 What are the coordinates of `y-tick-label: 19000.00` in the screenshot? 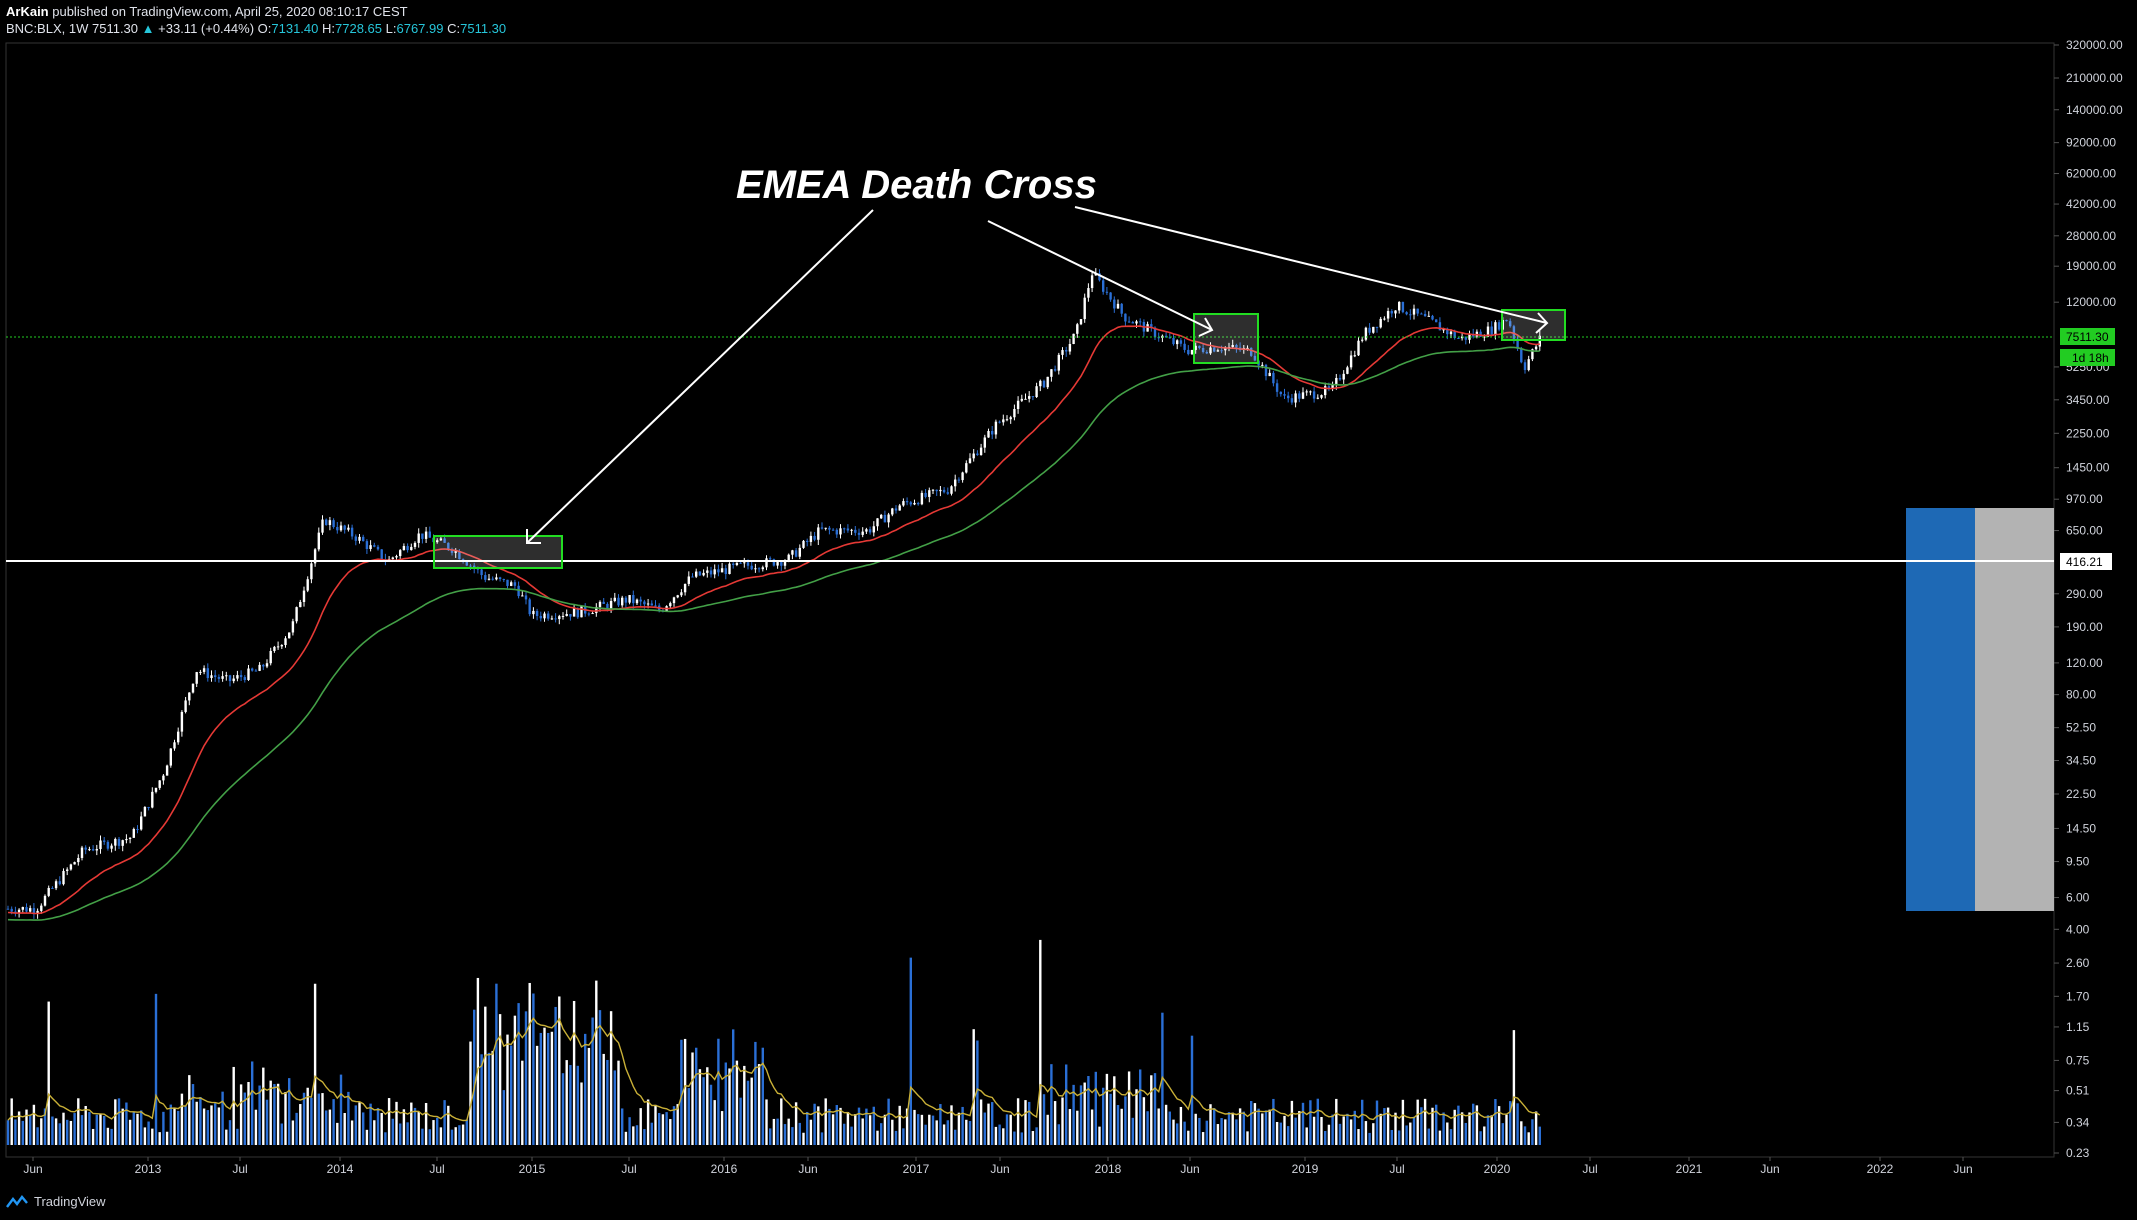 It's located at (2091, 266).